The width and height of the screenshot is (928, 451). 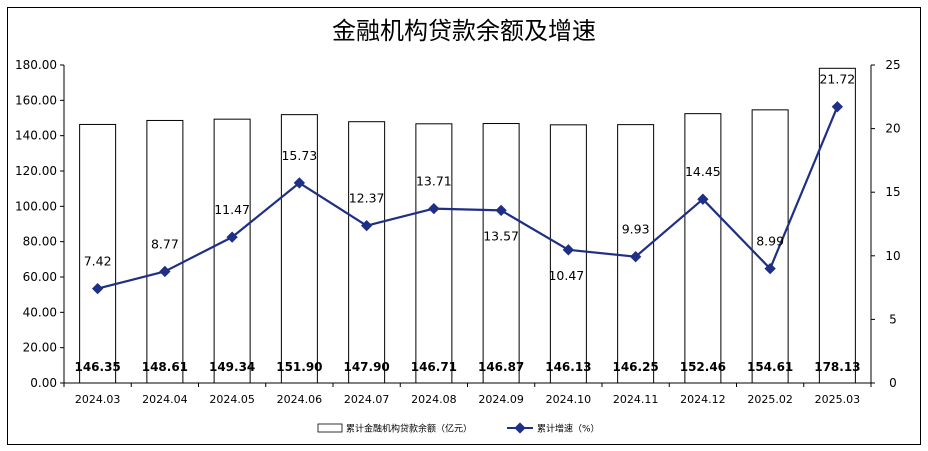 I want to click on chart-title: 金融机构贷款余额及增速, so click(x=464, y=31).